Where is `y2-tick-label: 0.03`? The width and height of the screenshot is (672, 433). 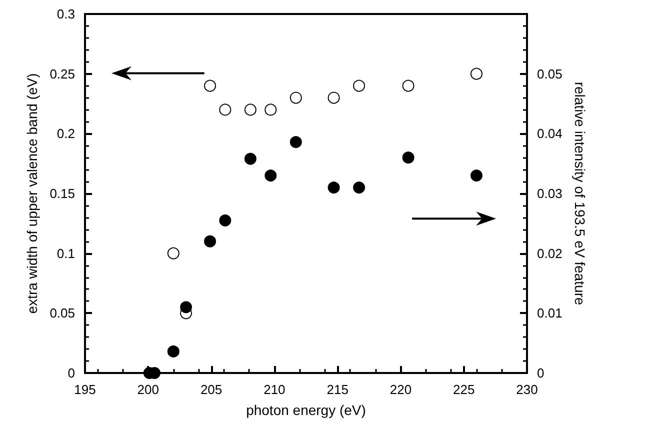 y2-tick-label: 0.03 is located at coordinates (549, 193).